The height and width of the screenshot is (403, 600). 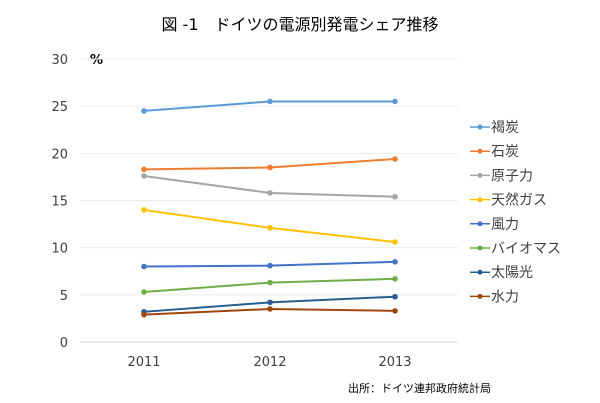 What do you see at coordinates (512, 176) in the screenshot?
I see `legend-label: 原子力` at bounding box center [512, 176].